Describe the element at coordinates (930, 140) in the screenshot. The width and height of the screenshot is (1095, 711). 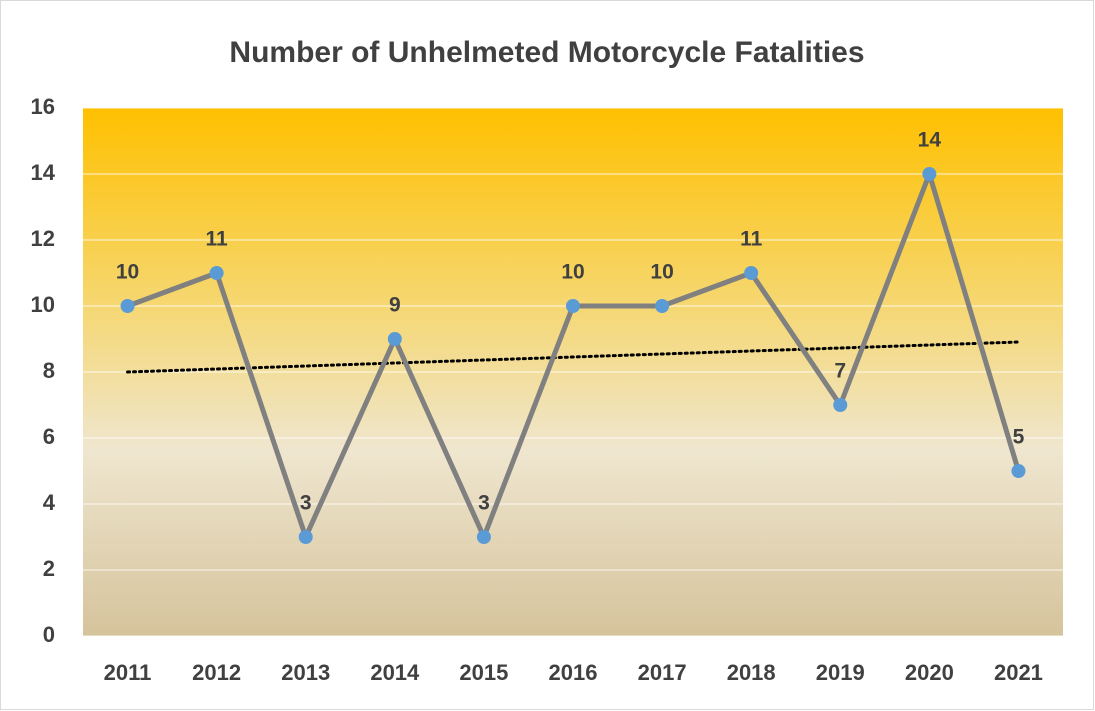
I see `data-label: 14` at that location.